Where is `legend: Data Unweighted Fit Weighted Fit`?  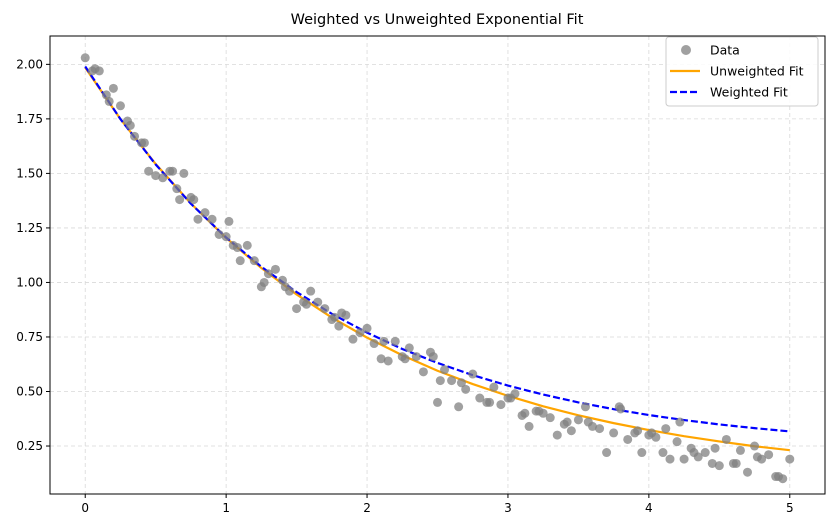
legend: Data Unweighted Fit Weighted Fit is located at coordinates (742, 71).